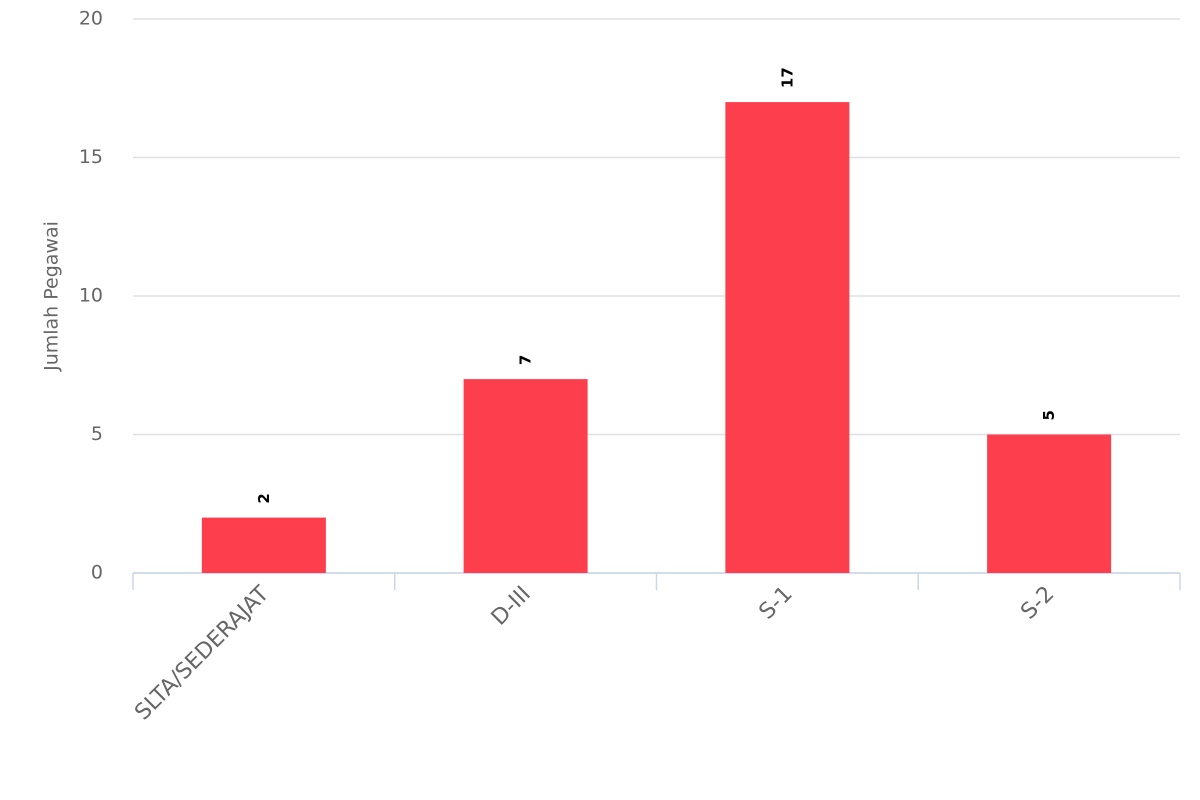 The width and height of the screenshot is (1200, 800). What do you see at coordinates (511, 606) in the screenshot?
I see `x-tick-label: D-III` at bounding box center [511, 606].